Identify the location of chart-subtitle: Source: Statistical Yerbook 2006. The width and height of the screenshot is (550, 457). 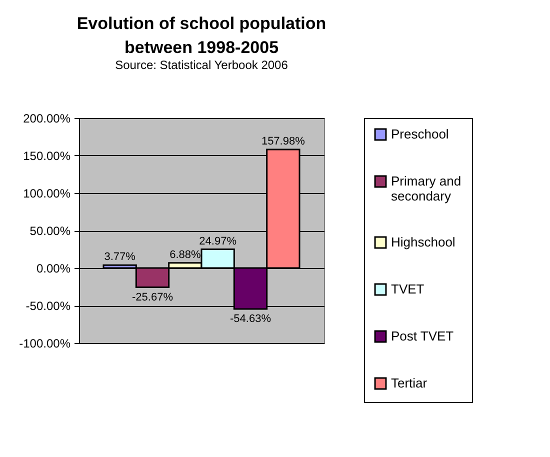
(201, 65).